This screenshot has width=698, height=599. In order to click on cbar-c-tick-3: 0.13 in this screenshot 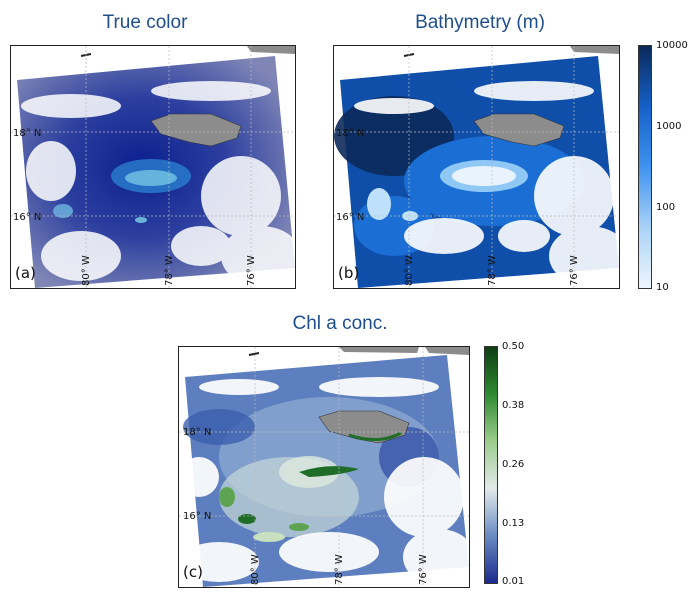, I will do `click(513, 523)`.